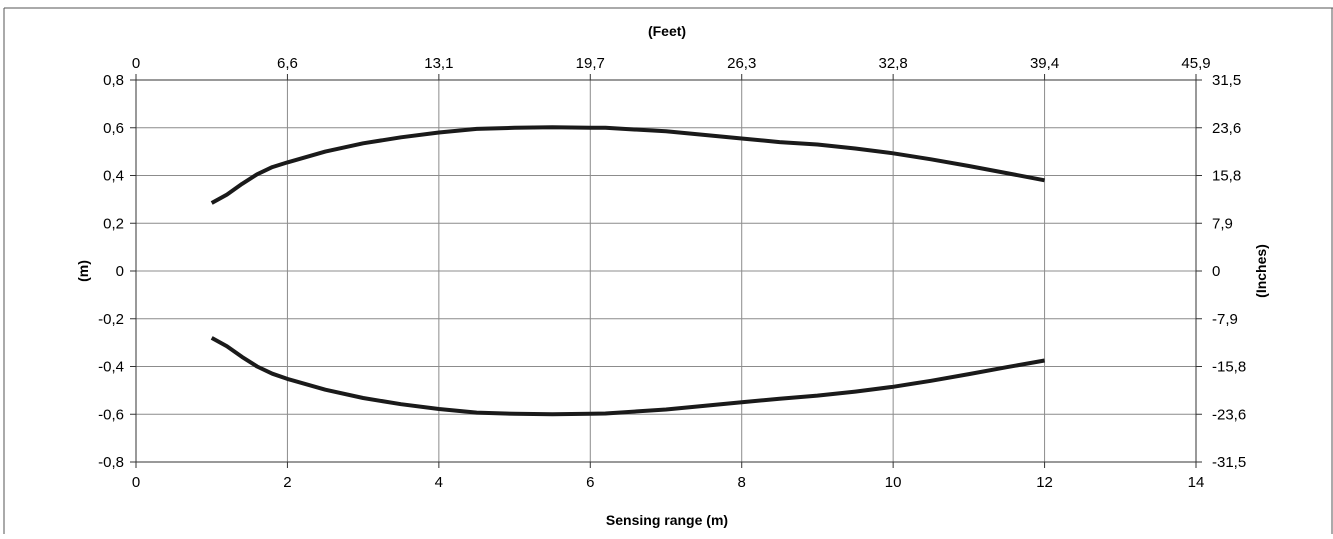 This screenshot has width=1333, height=539. I want to click on x-tick-label: 2, so click(287, 482).